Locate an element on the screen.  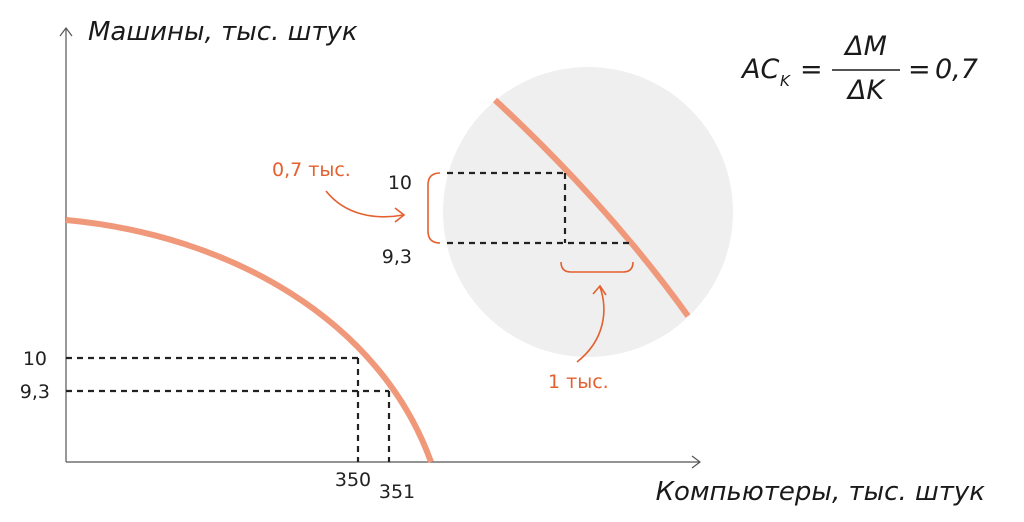
formula-lhs-subscript: K is located at coordinates (785, 81).